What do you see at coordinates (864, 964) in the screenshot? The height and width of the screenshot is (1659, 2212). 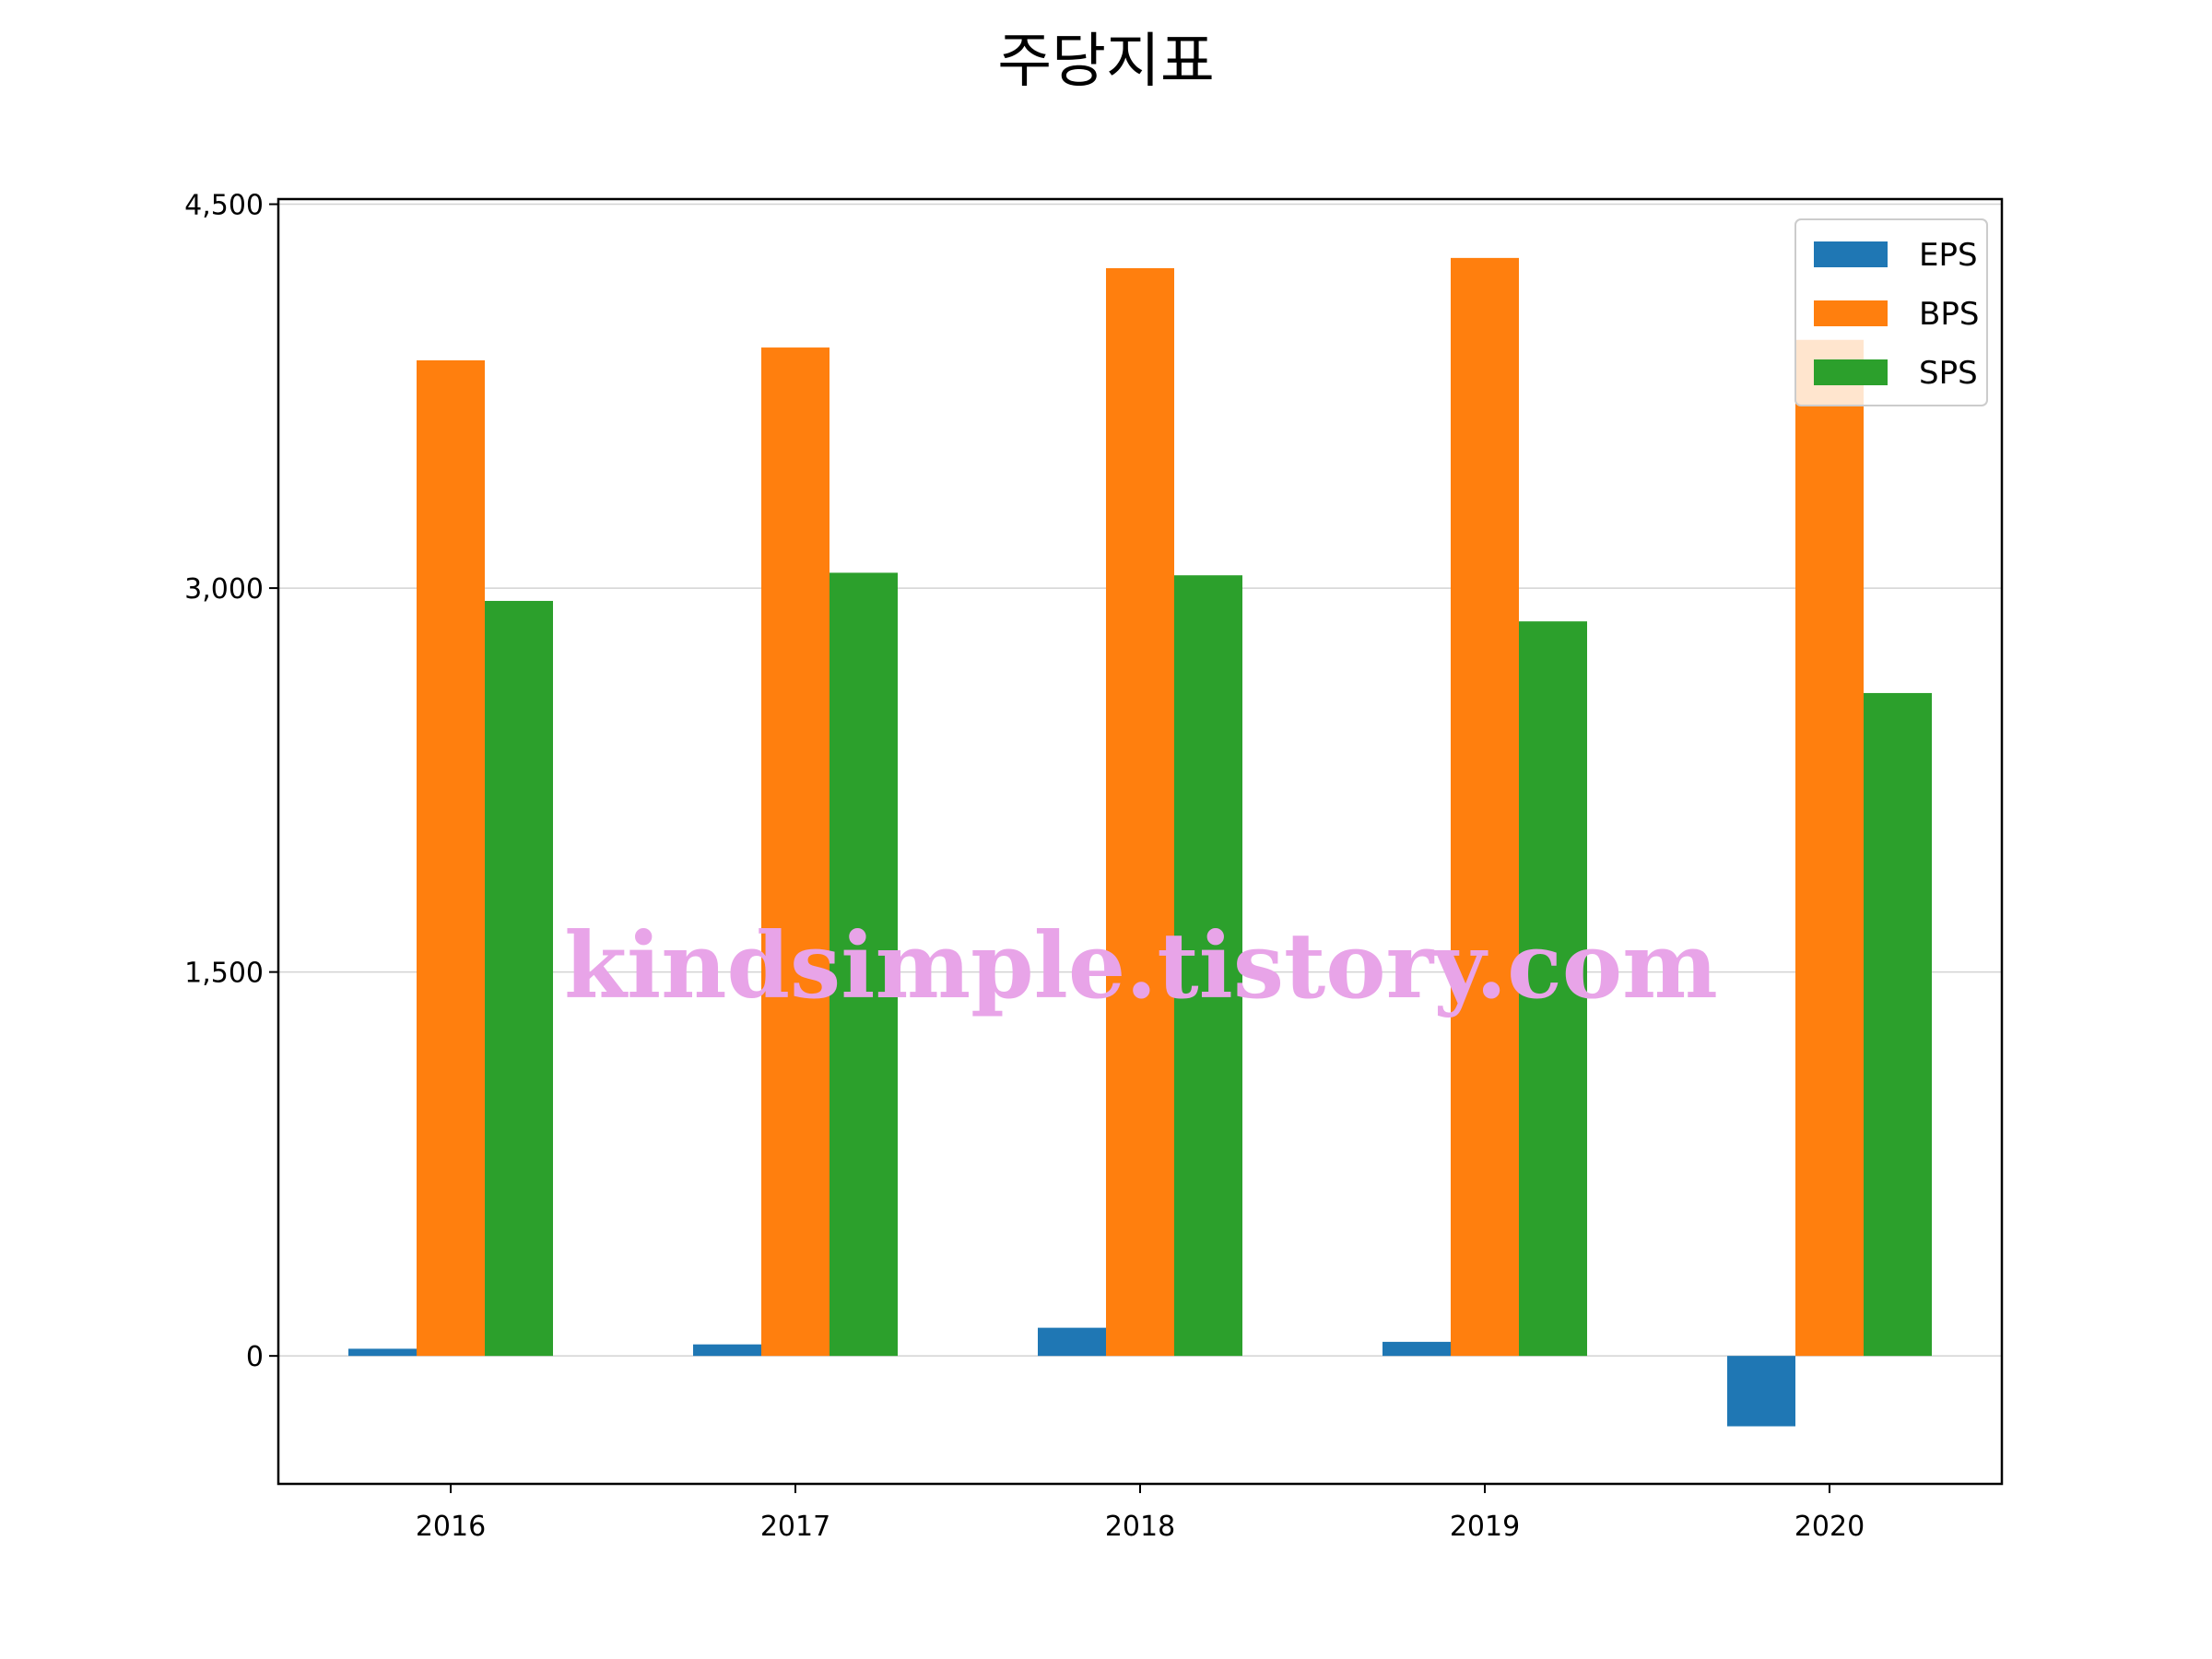 I see `bar-sps-2017` at bounding box center [864, 964].